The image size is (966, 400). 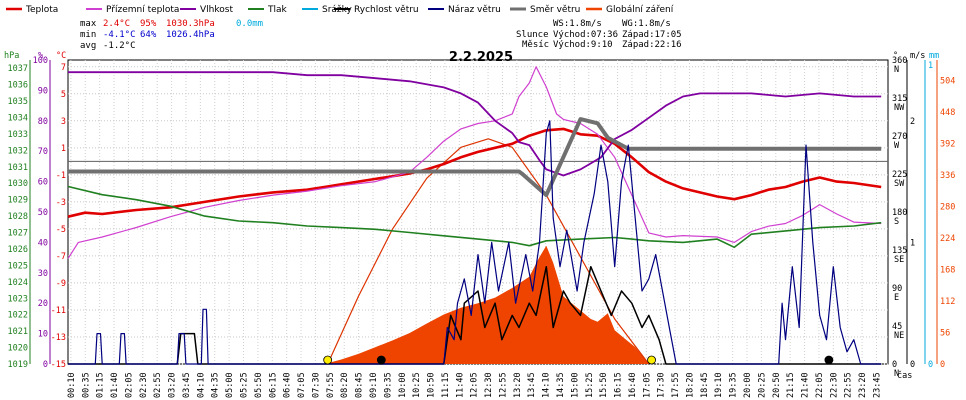 I want to click on x-tick-label: 07:05, so click(x=302, y=385).